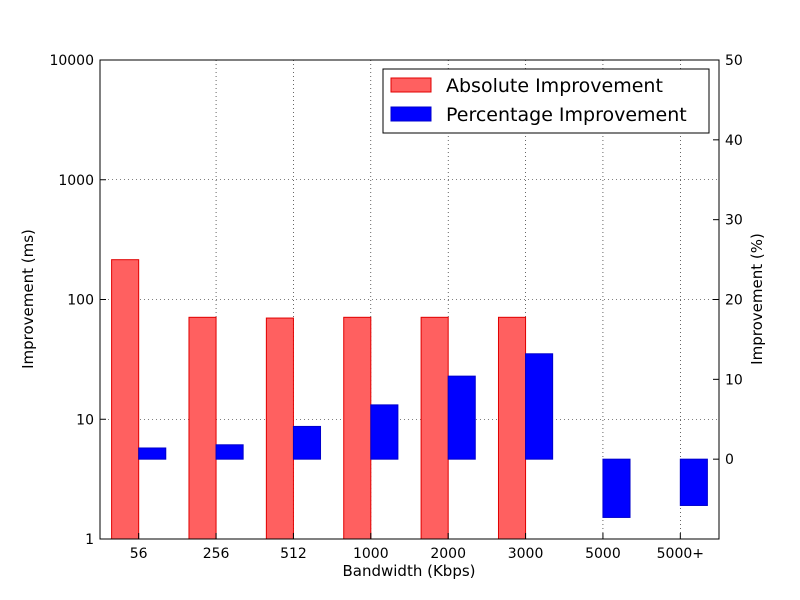  I want to click on y2-tick-label: 10, so click(734, 380).